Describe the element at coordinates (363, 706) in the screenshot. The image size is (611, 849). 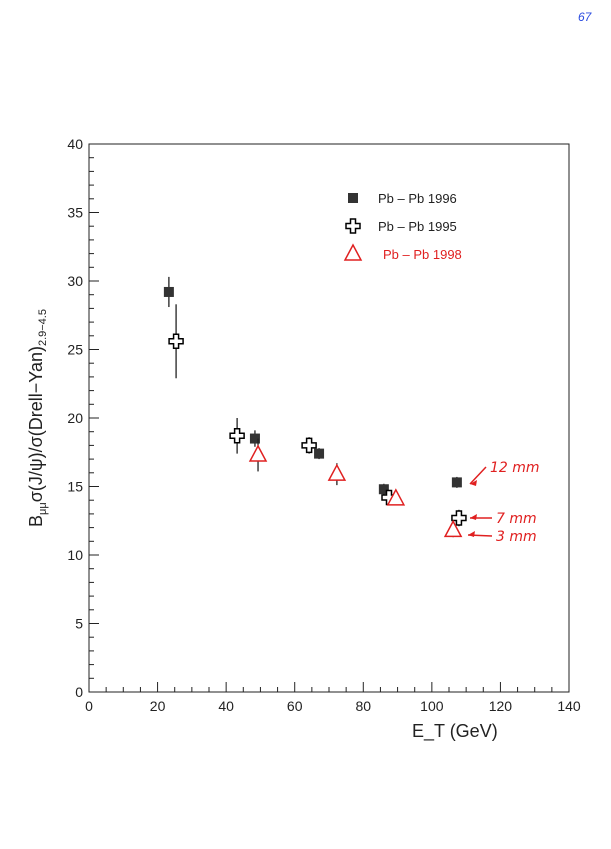
I see `x-tick-label: 80` at that location.